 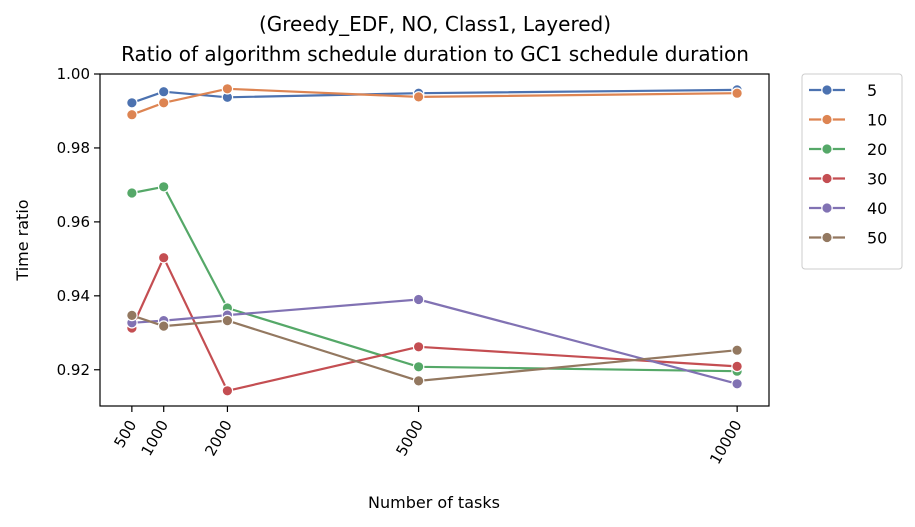 I want to click on legend-label-10: 10, so click(x=877, y=120).